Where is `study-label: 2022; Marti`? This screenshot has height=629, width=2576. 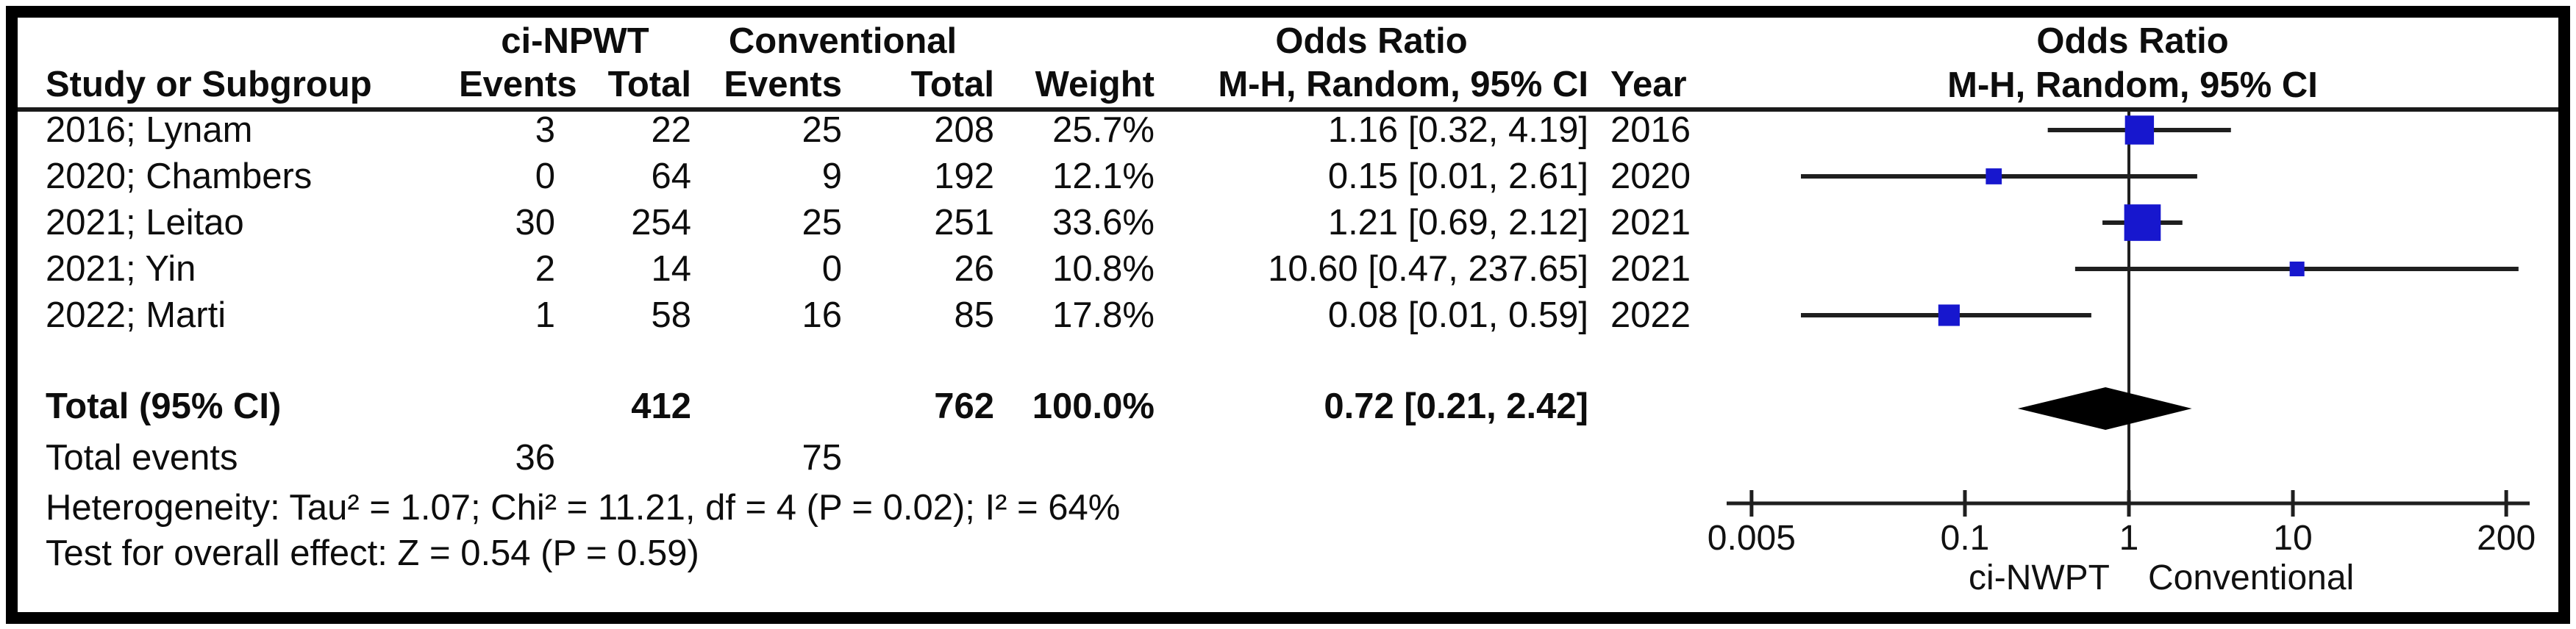 study-label: 2022; Marti is located at coordinates (136, 315).